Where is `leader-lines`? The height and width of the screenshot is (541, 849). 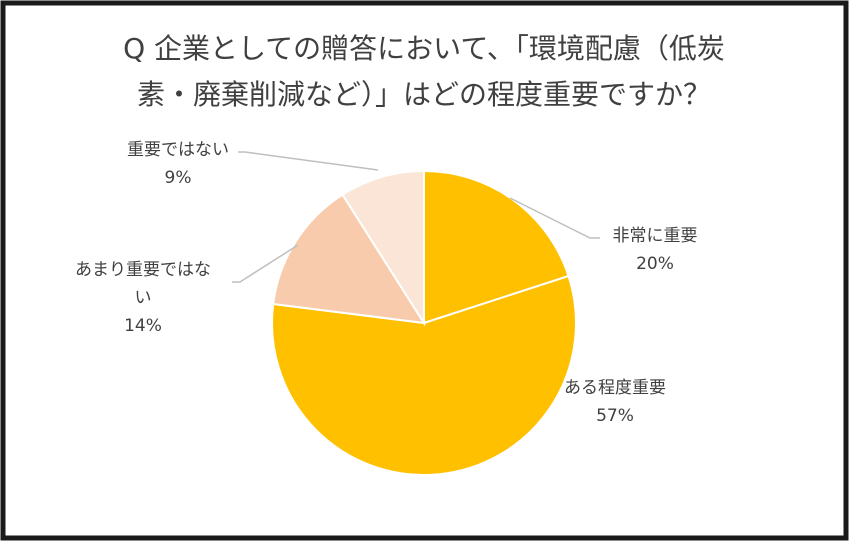 leader-lines is located at coordinates (416, 217).